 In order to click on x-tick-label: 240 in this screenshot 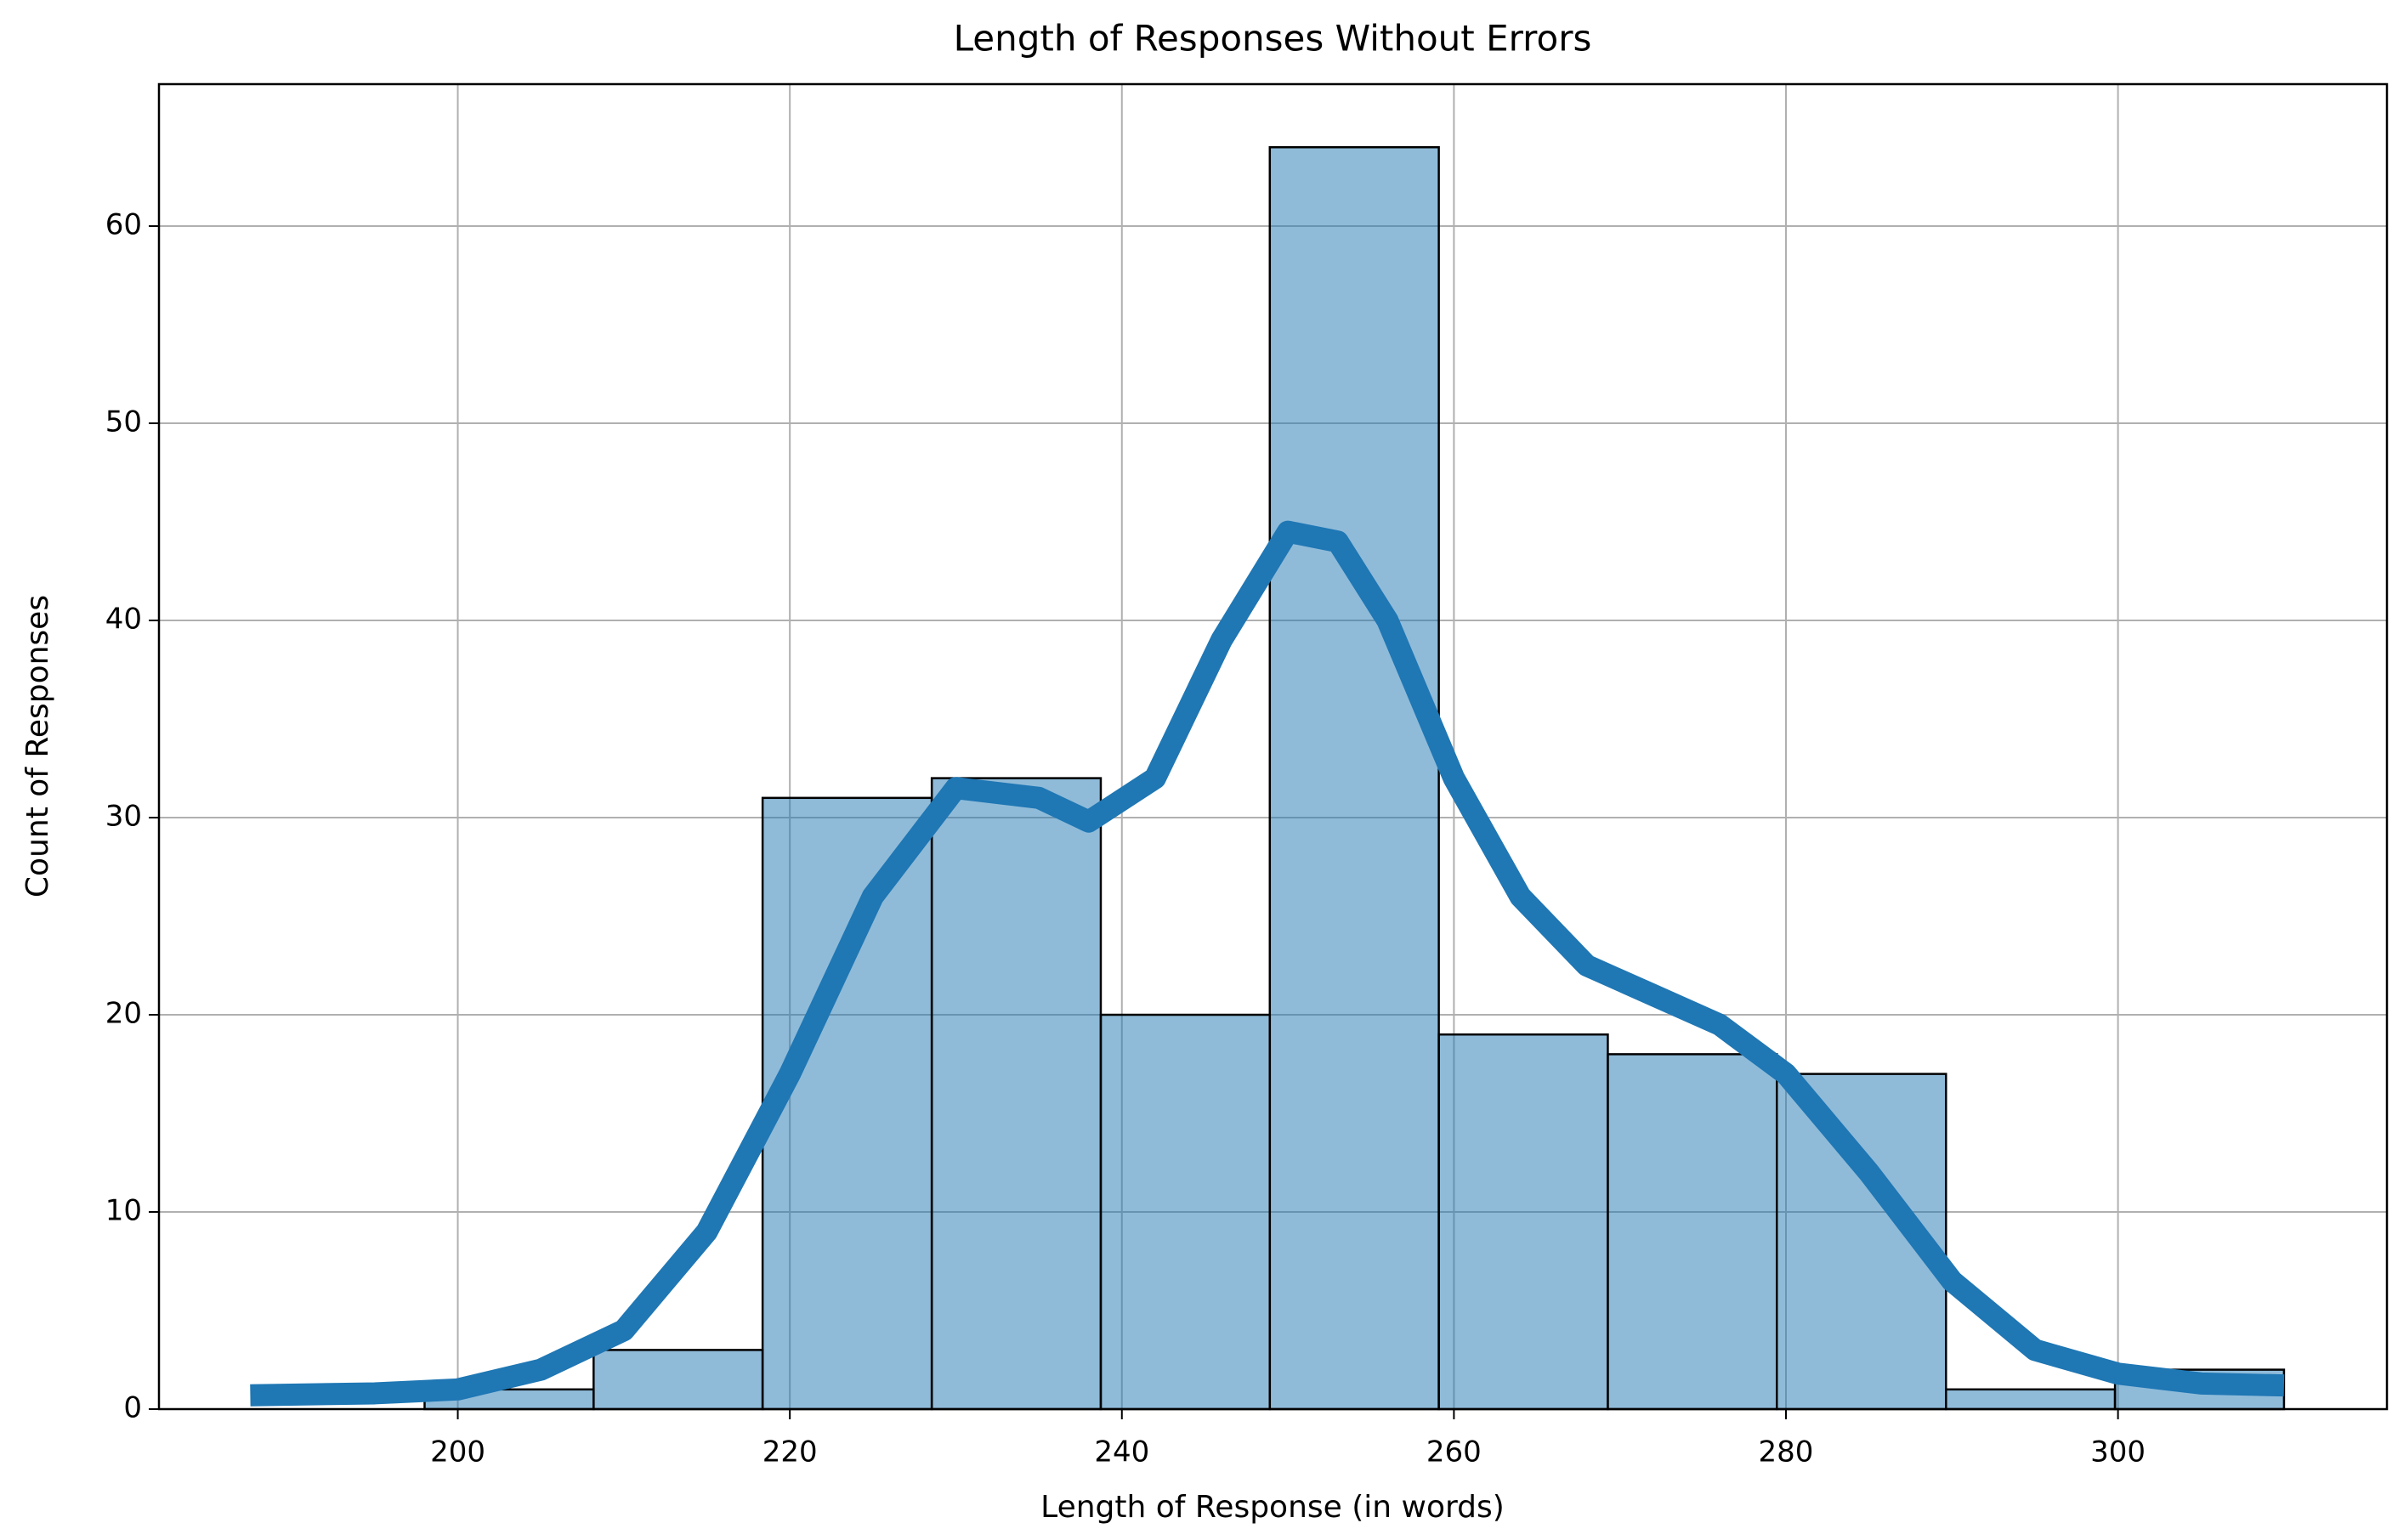, I will do `click(1121, 1452)`.